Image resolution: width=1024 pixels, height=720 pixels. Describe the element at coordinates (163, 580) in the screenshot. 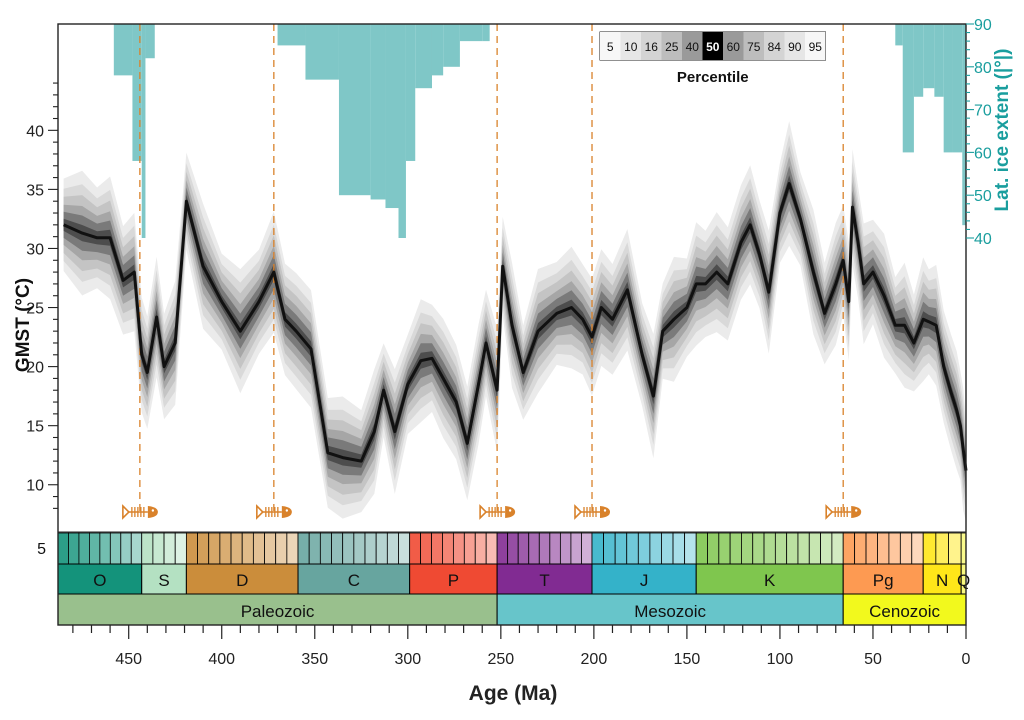

I see `period-label: S` at that location.